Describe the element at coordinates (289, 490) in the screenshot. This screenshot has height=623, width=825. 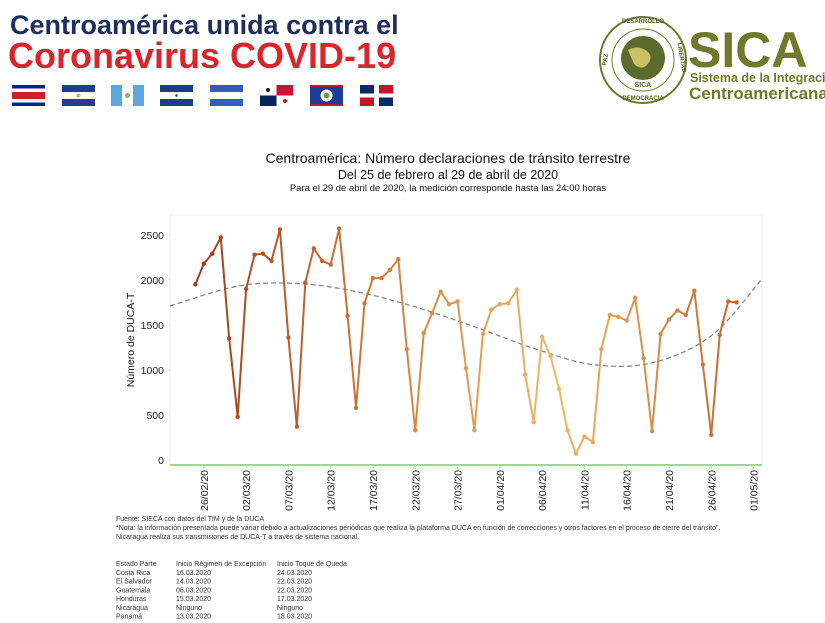
I see `x-tick-label: 07/03/20` at that location.